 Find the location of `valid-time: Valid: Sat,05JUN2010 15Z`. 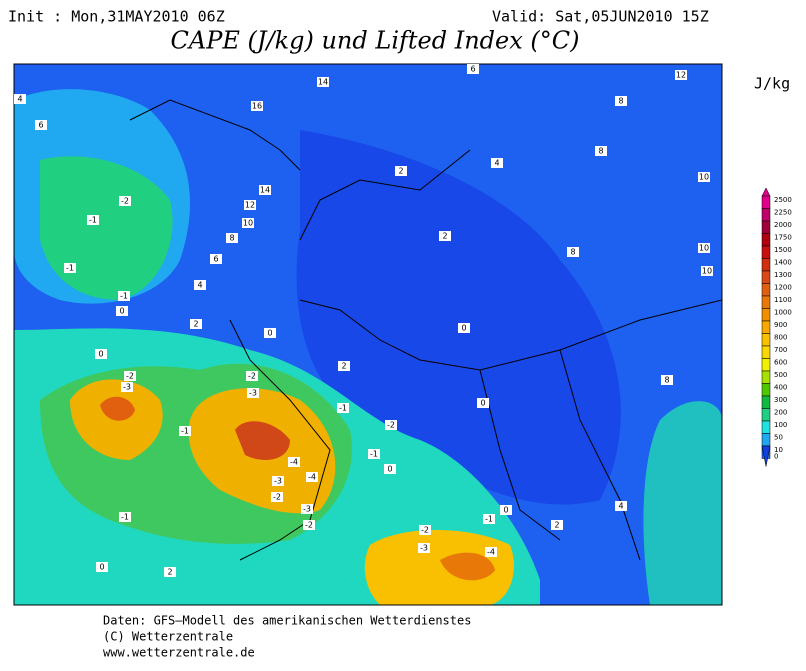

valid-time: Valid: Sat,05JUN2010 15Z is located at coordinates (600, 17).